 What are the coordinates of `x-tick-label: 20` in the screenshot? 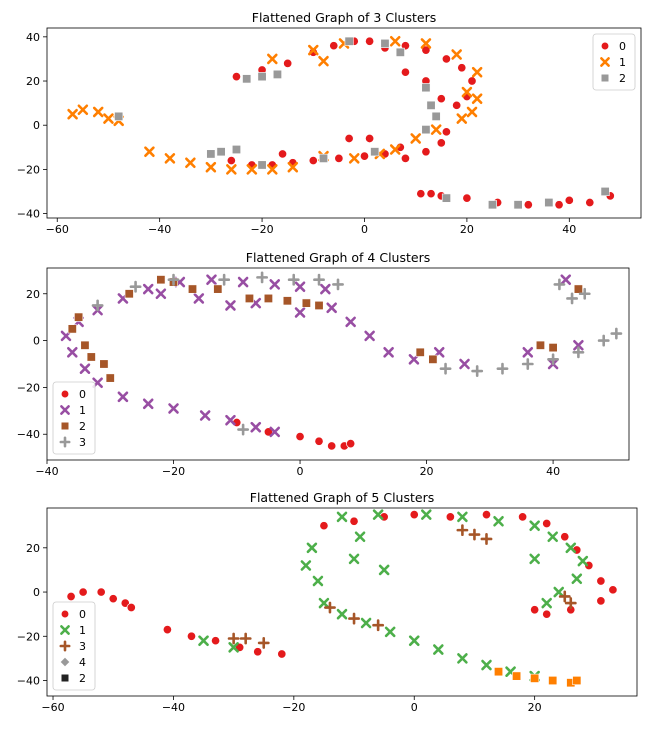 It's located at (427, 471).